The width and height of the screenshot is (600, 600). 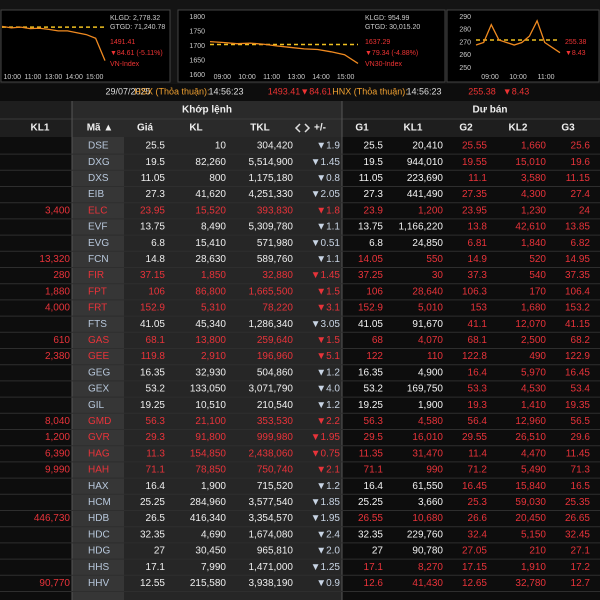 I want to click on cell-kl2: 520, so click(x=537, y=259).